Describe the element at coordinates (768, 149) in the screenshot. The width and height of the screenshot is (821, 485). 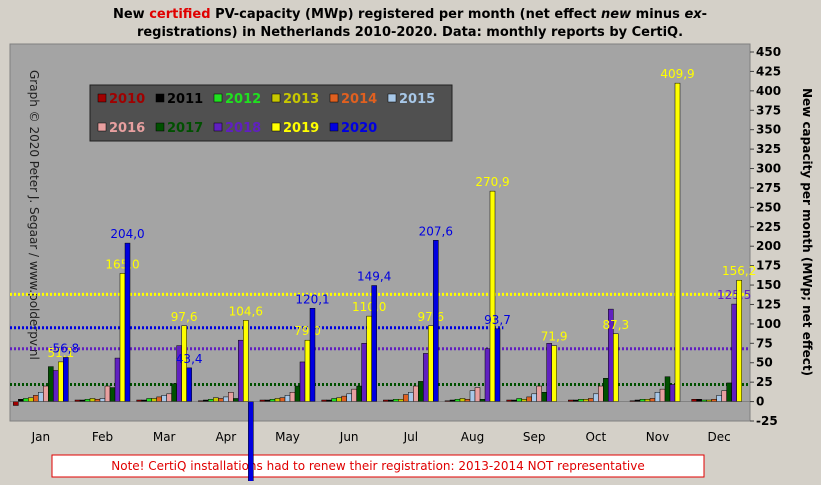
I see `y-tick-label: 325` at that location.